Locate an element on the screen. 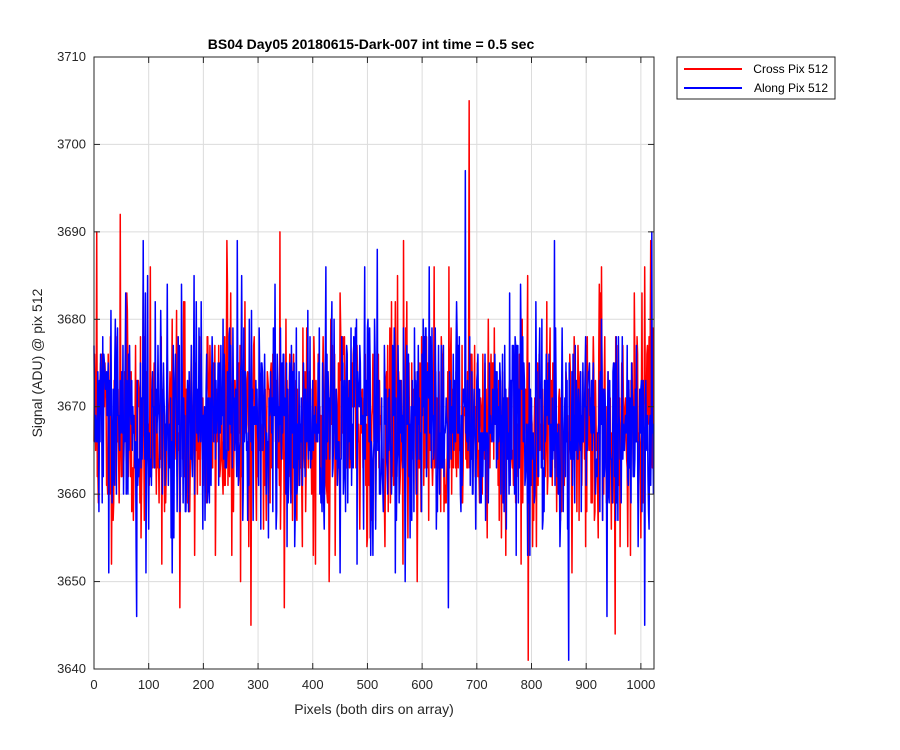 This screenshot has width=900, height=750. x-tick-label: 900 is located at coordinates (586, 684).